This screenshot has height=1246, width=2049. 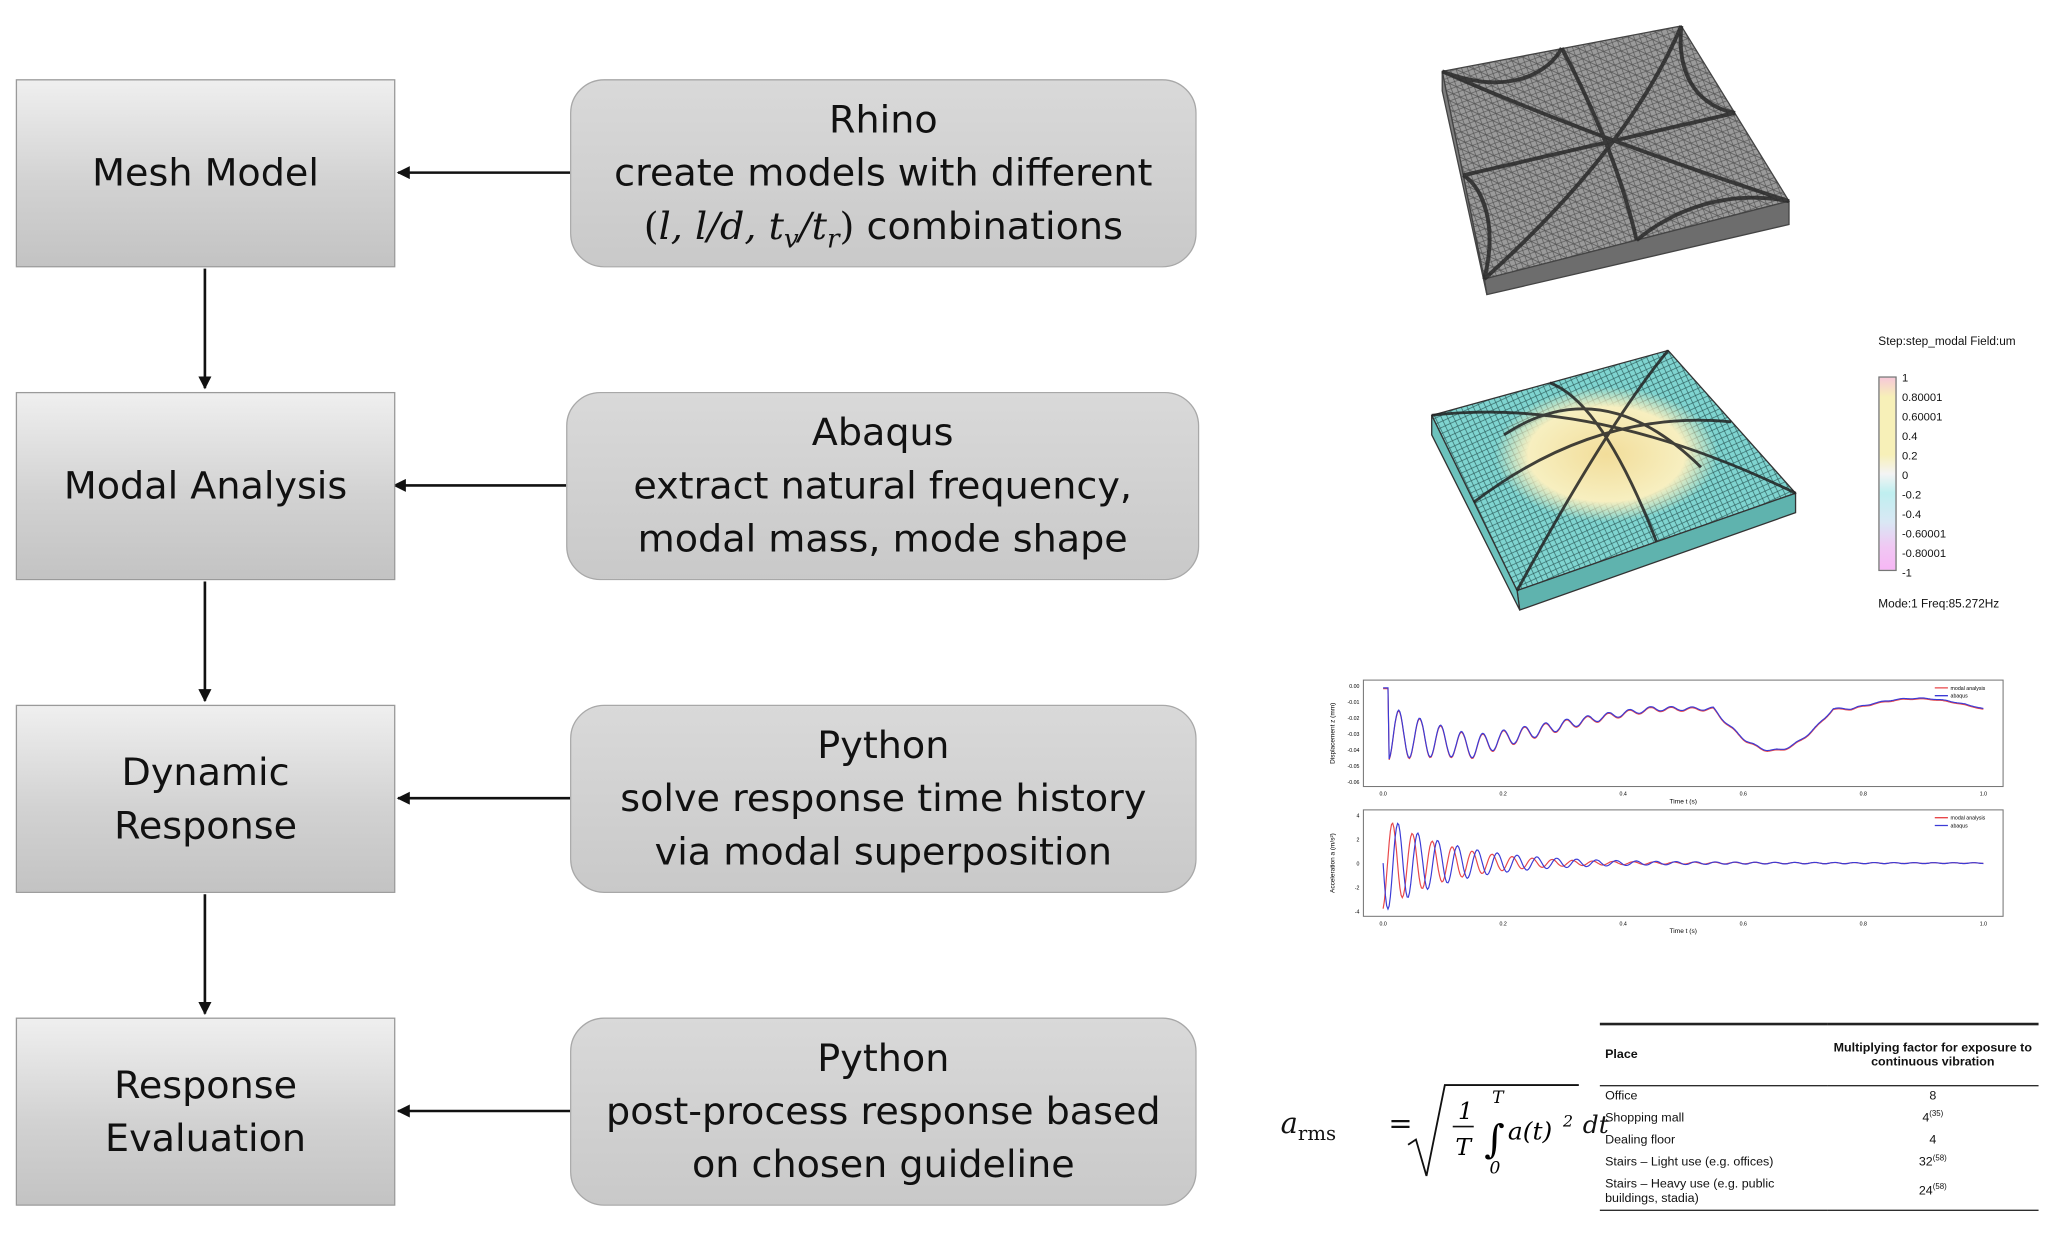 What do you see at coordinates (1689, 1162) in the screenshot?
I see `table-cell-place: Stairs – Light use (e.g. offices)` at bounding box center [1689, 1162].